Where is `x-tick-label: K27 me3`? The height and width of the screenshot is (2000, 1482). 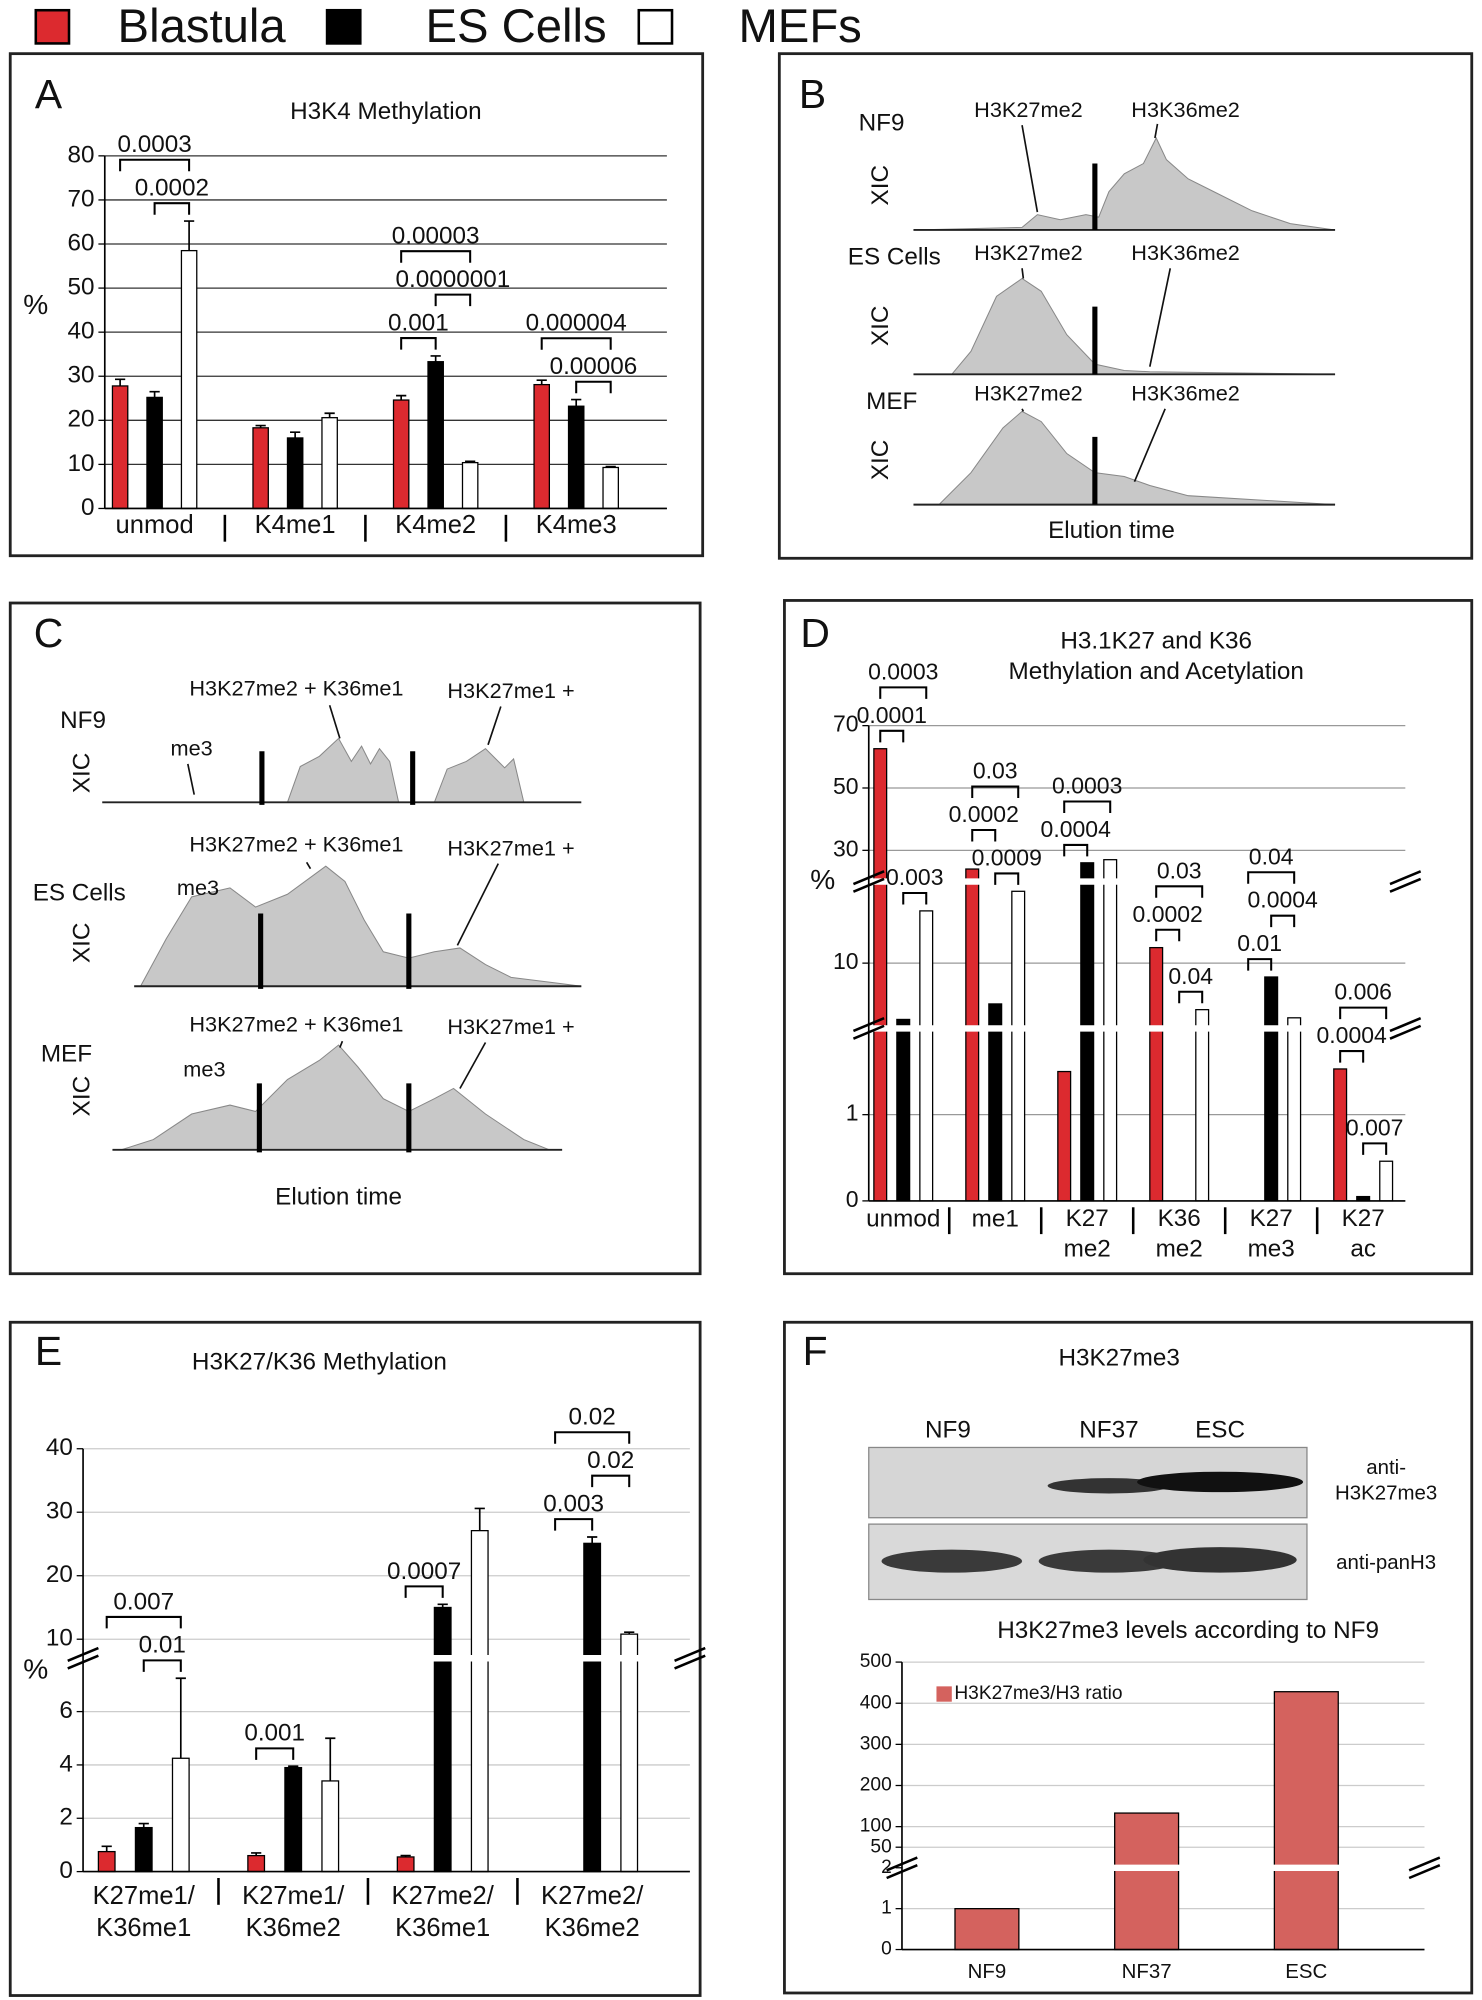
x-tick-label: K27 me3 is located at coordinates (1271, 1233).